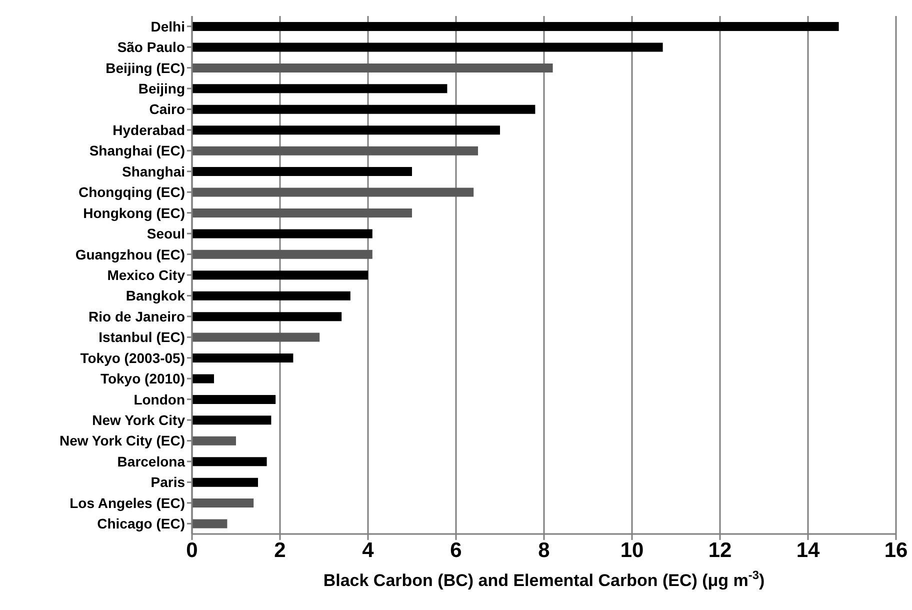  I want to click on y-tick-label: Tokyo (2003-05), so click(132, 358).